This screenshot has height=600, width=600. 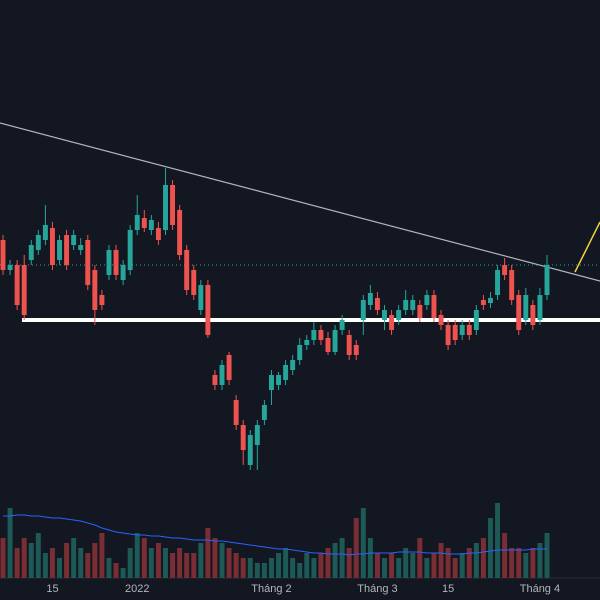 I want to click on volume-ma-line, so click(x=275, y=535).